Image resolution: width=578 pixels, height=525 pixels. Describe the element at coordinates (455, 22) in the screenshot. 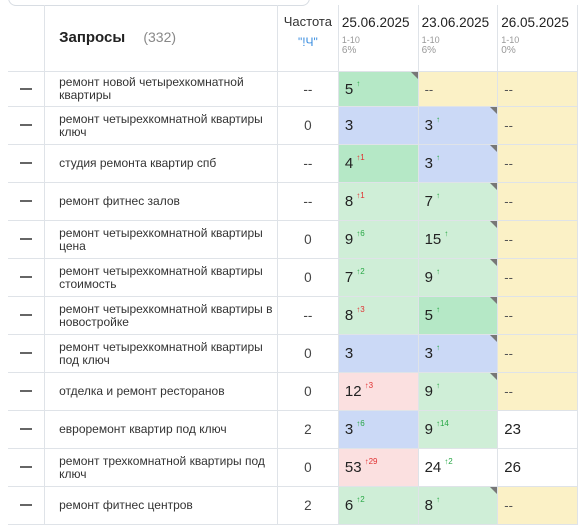

I see `date-label: 23.06.2025` at that location.